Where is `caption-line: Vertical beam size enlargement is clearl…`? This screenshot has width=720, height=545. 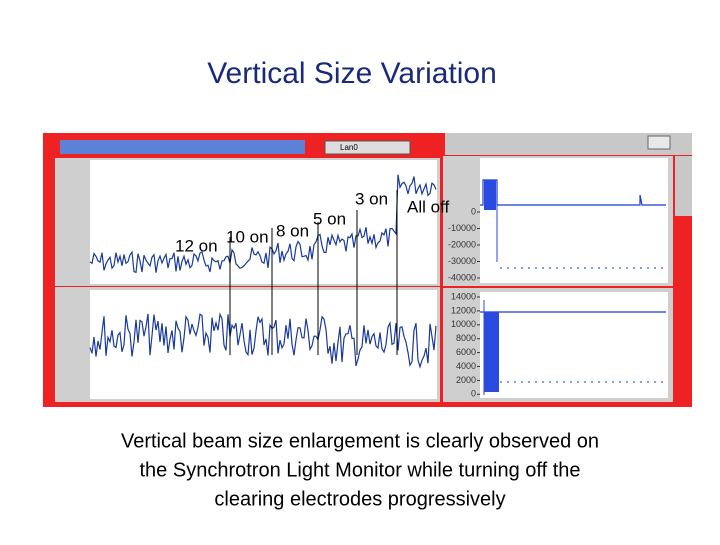 caption-line: Vertical beam size enlargement is clearl… is located at coordinates (360, 441).